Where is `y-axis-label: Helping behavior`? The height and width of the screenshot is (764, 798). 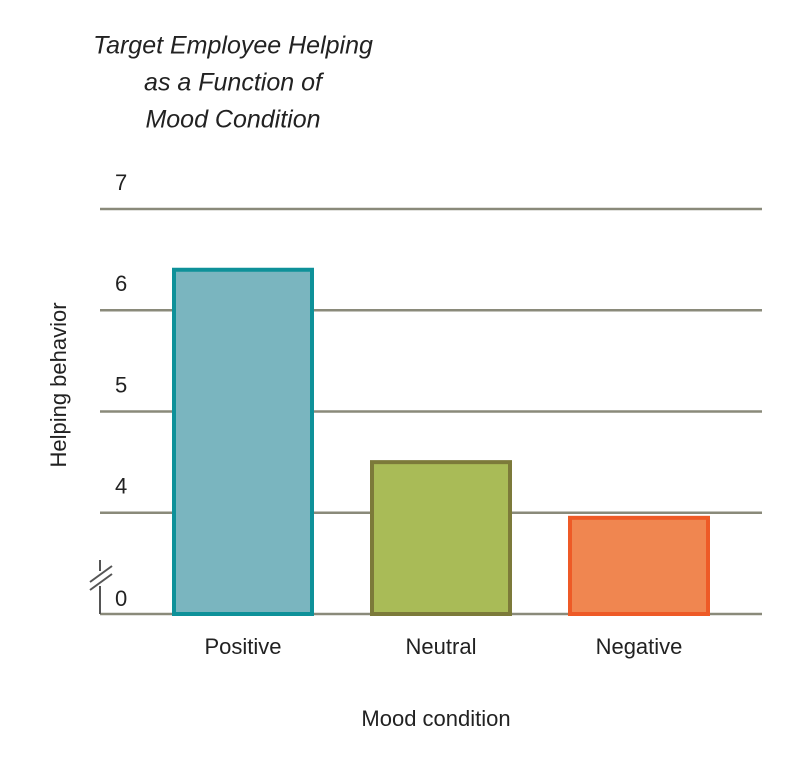
y-axis-label: Helping behavior is located at coordinates (58, 384).